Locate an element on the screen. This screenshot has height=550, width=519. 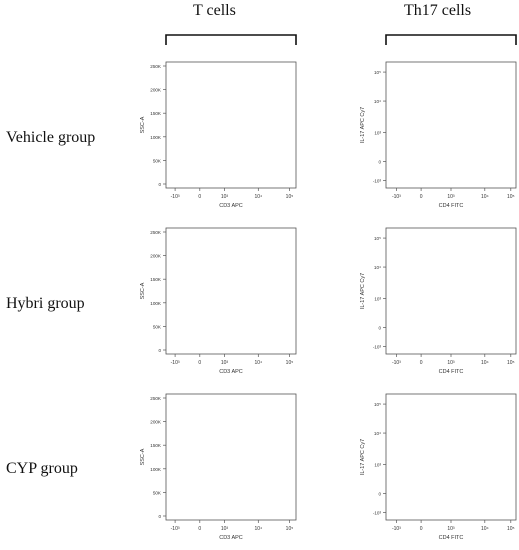
column-title-th17-cells: Th17 cells is located at coordinates (438, 10).